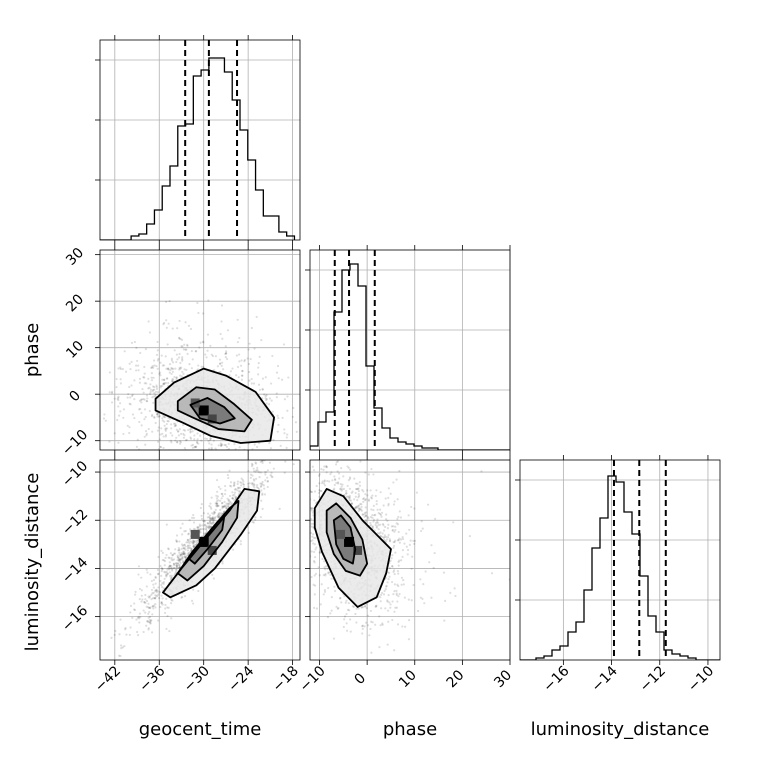 The image size is (760, 765). I want to click on density-peak, so click(212, 419).